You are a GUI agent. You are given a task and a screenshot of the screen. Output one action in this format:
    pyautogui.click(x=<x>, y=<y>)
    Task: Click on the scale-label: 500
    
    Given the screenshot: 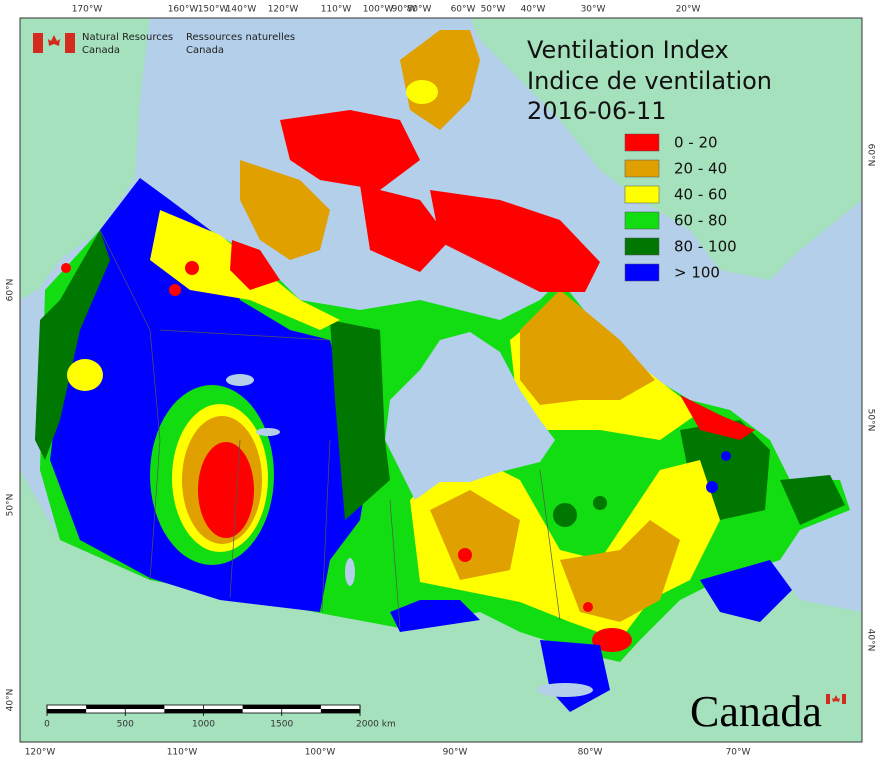 What is the action you would take?
    pyautogui.click(x=125, y=725)
    